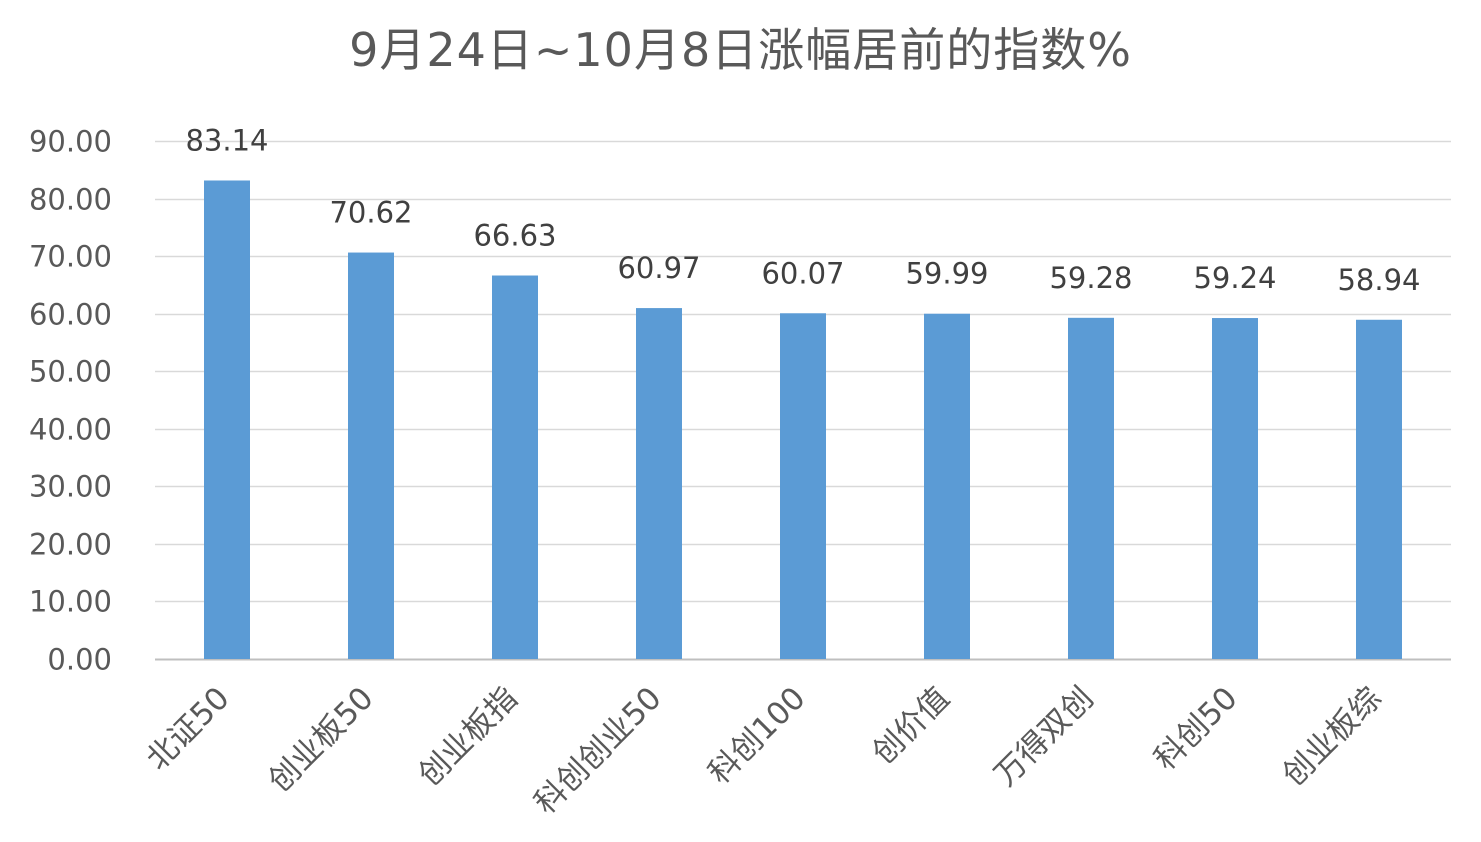 This screenshot has height=842, width=1481. I want to click on y-tick-label: 0.00, so click(79, 660).